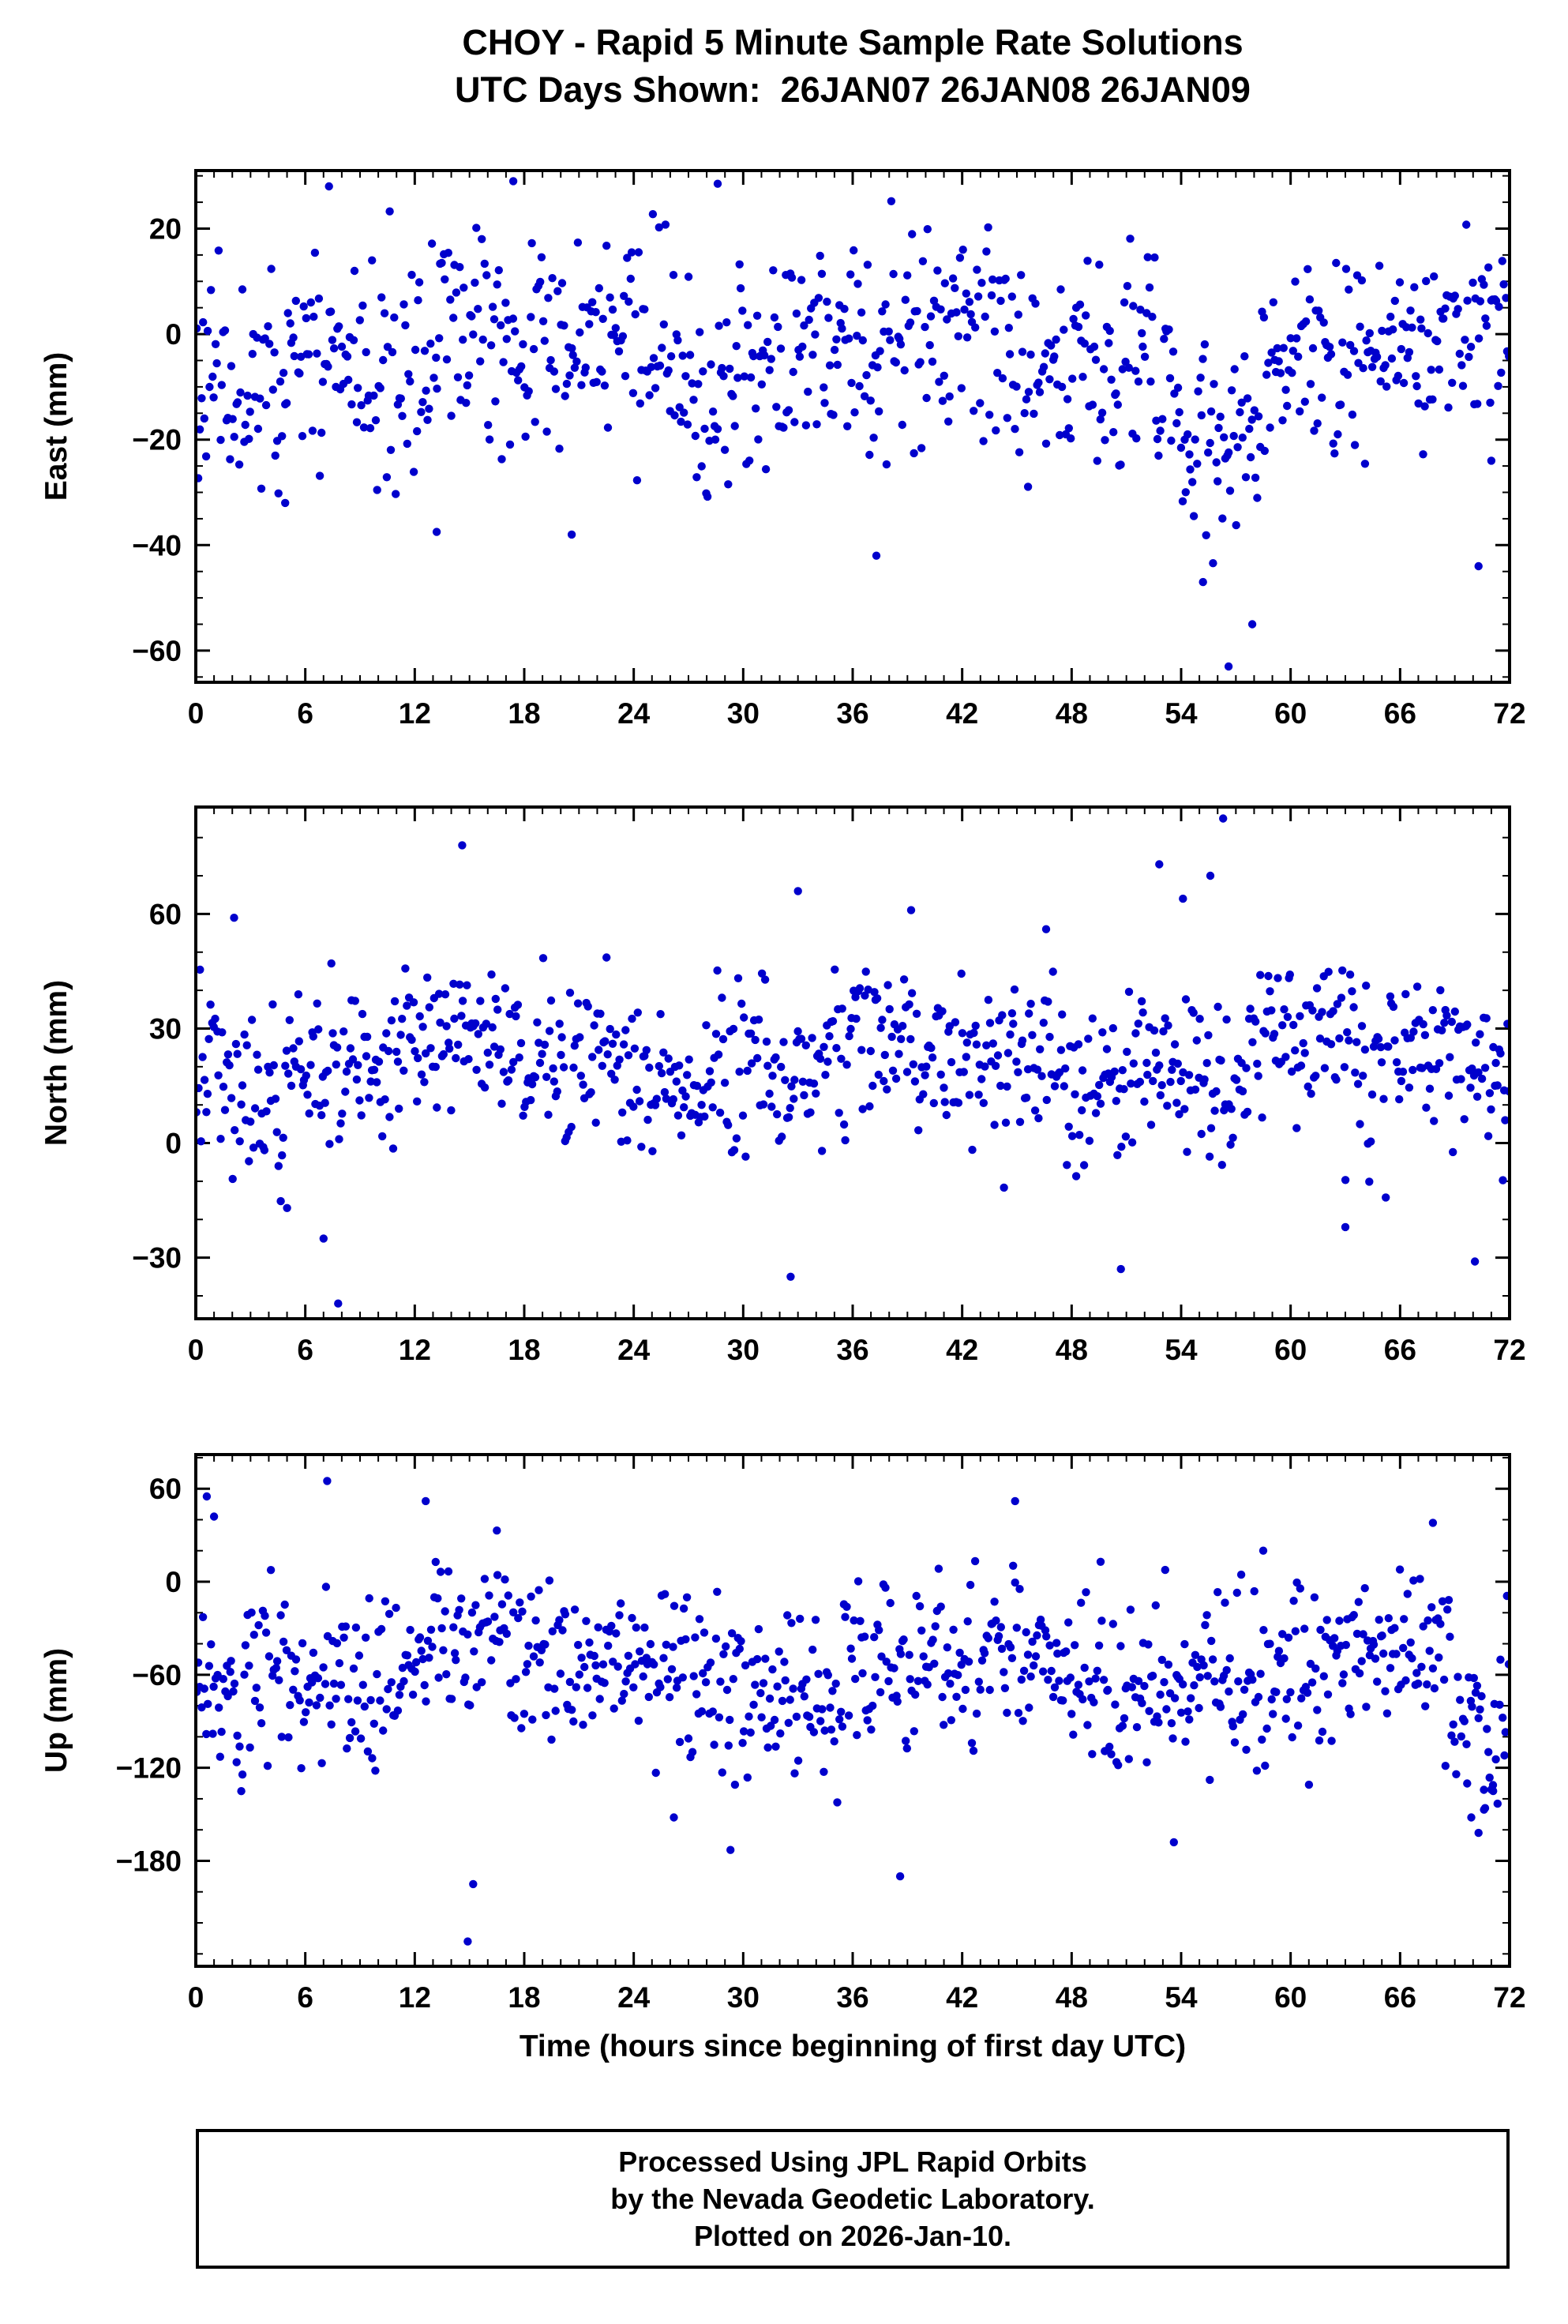 Image resolution: width=1568 pixels, height=2324 pixels. What do you see at coordinates (852, 2236) in the screenshot?
I see `footer-line-3: Plotted on 2026-Jan-10.` at bounding box center [852, 2236].